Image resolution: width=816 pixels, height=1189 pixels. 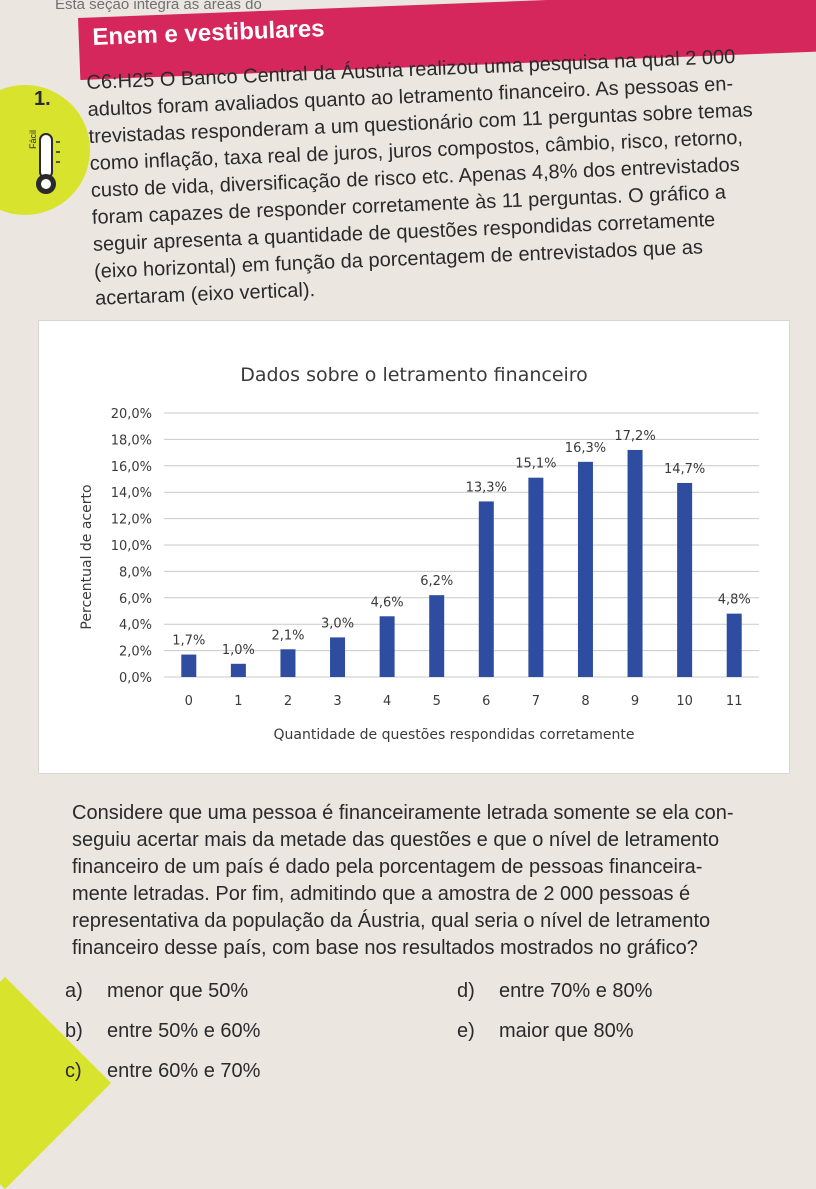 What do you see at coordinates (337, 701) in the screenshot?
I see `x-tick-label: 3` at bounding box center [337, 701].